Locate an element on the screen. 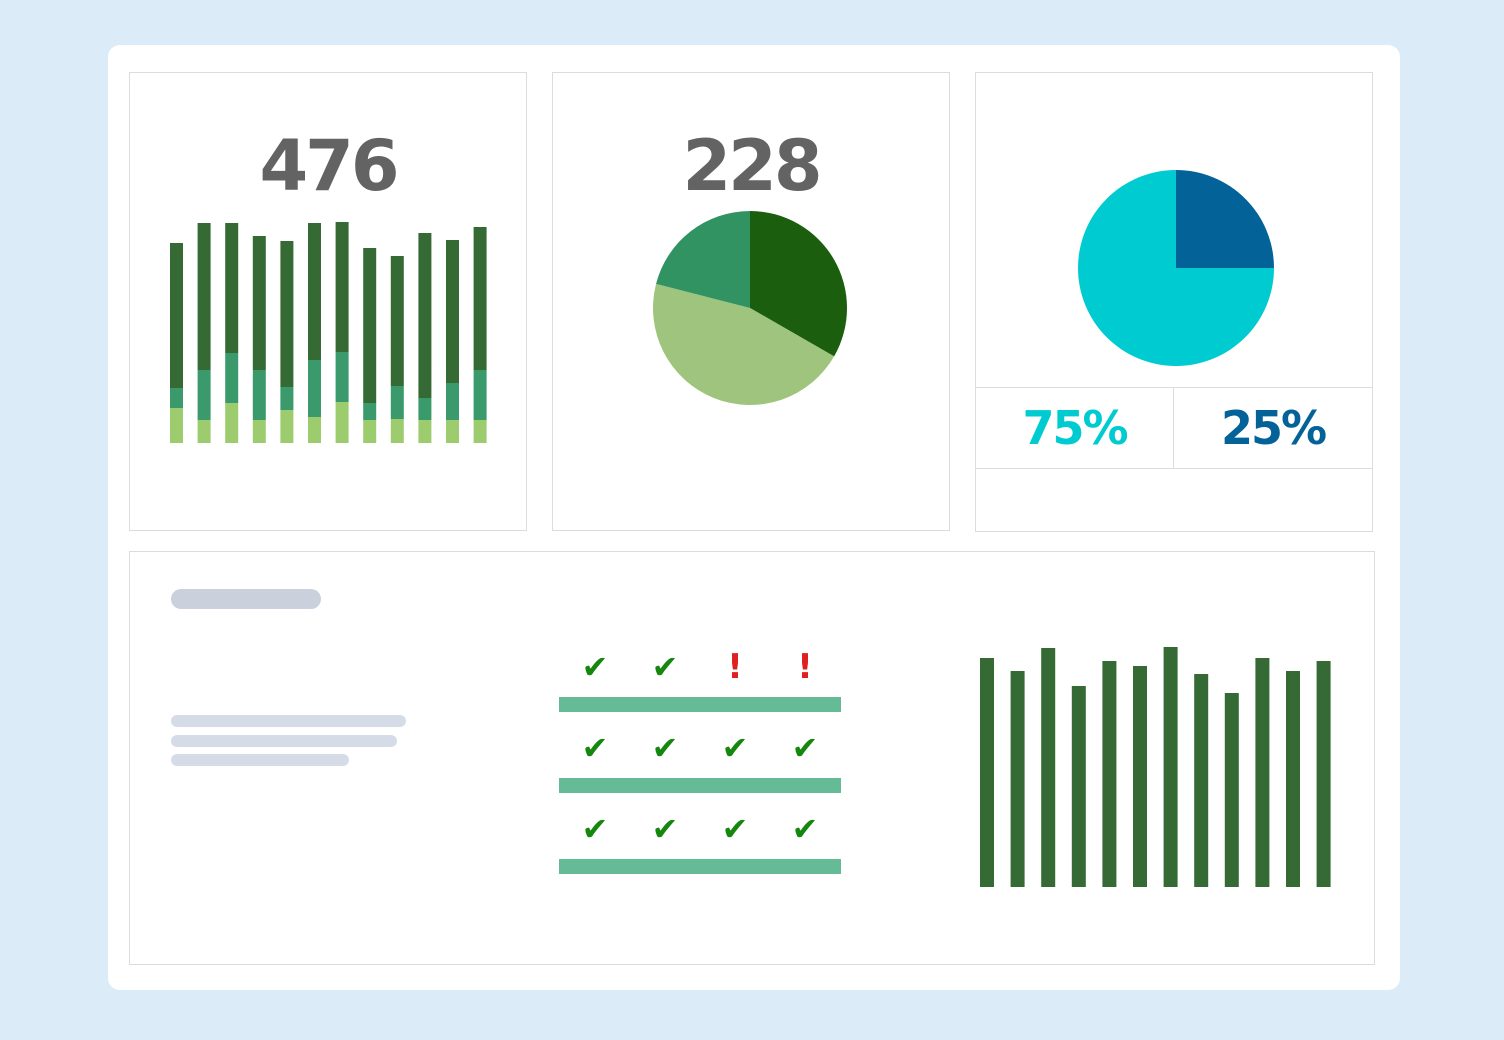 The height and width of the screenshot is (1040, 1504). kpi-panel-breakdown: 228 is located at coordinates (751, 301).